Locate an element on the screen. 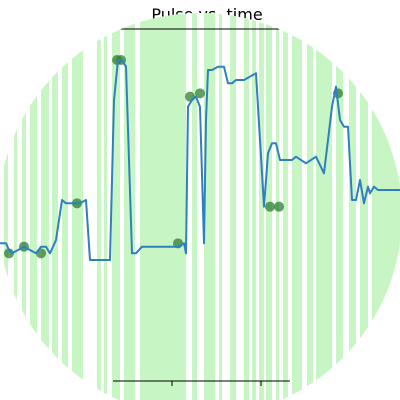 This screenshot has width=400, height=400. x-axis-ticks is located at coordinates (216, 383).